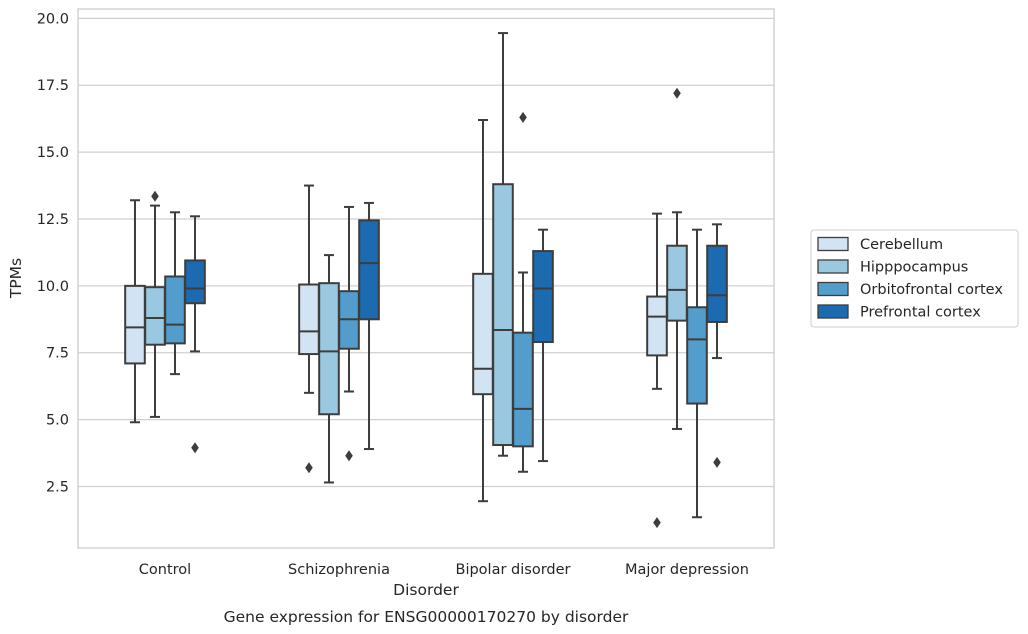  Describe the element at coordinates (53, 19) in the screenshot. I see `y-tick-label: 20.0` at that location.